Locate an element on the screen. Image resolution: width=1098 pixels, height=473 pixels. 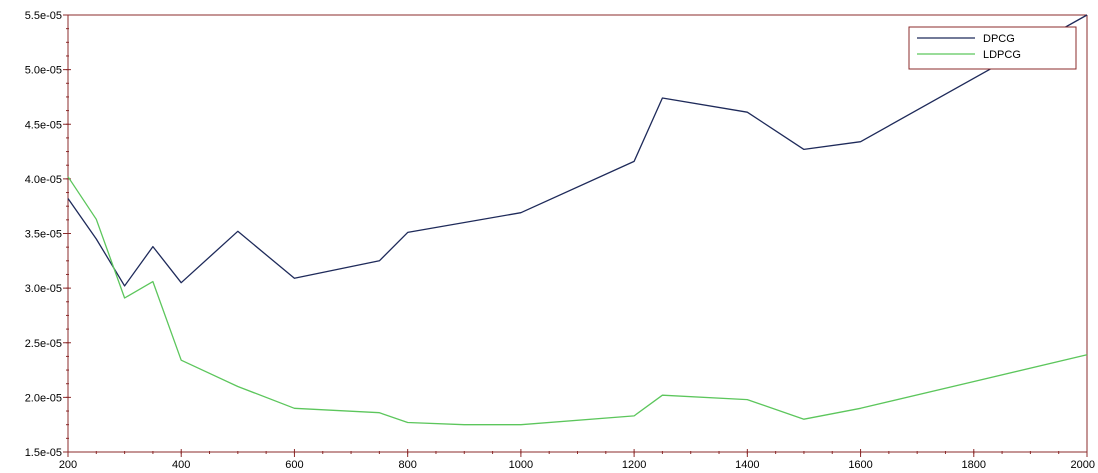
legend-box is located at coordinates (992, 48).